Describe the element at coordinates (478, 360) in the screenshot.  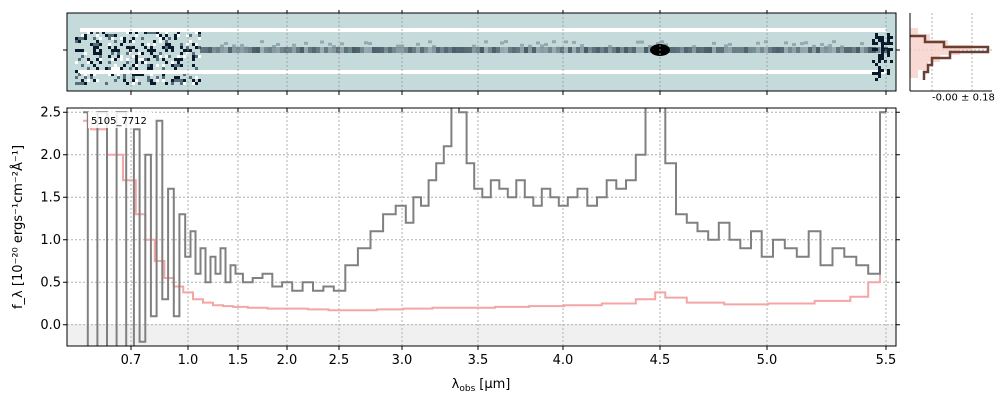
I see `x-tick-label: 3.5` at that location.